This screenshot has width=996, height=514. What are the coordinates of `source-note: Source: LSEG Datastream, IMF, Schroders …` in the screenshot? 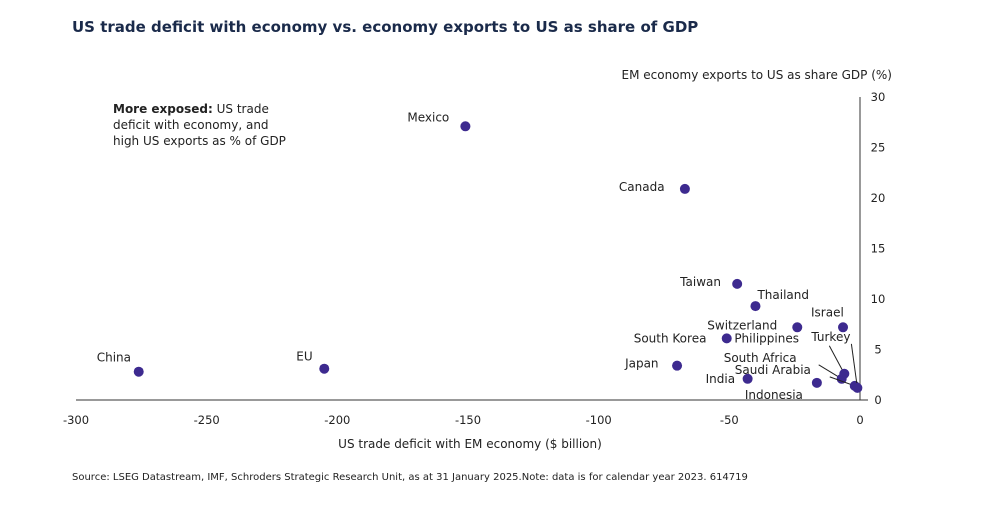 It's located at (410, 477).